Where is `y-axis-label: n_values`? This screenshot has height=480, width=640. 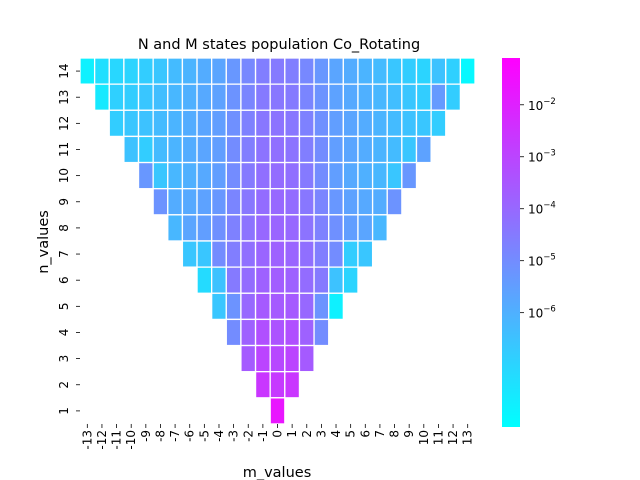 y-axis-label: n_values is located at coordinates (44, 242).